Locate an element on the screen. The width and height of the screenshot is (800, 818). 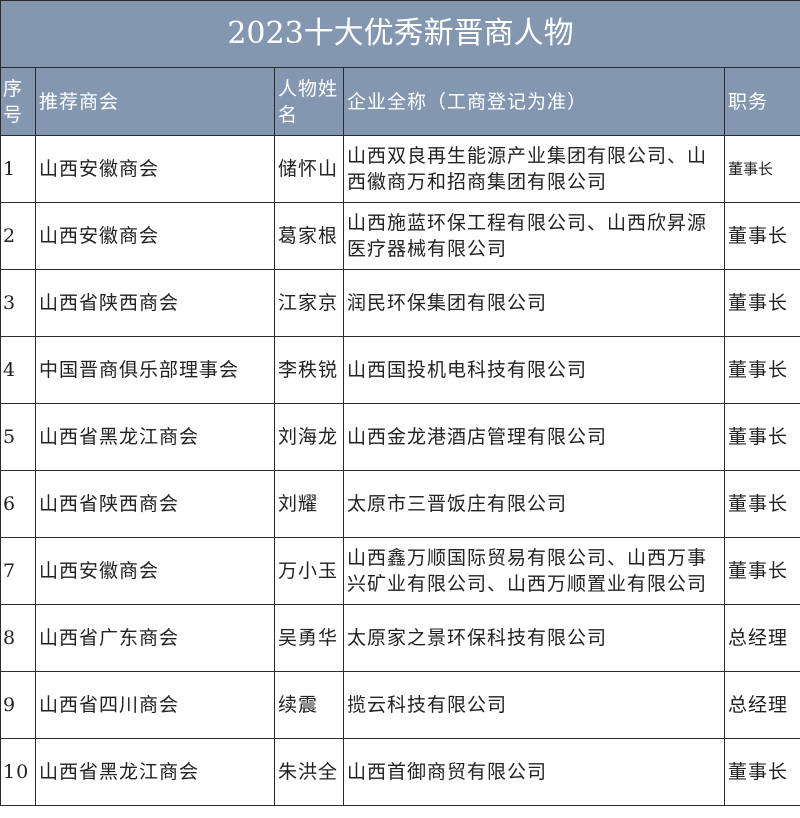
cell-name: 朱洪全 is located at coordinates (309, 772).